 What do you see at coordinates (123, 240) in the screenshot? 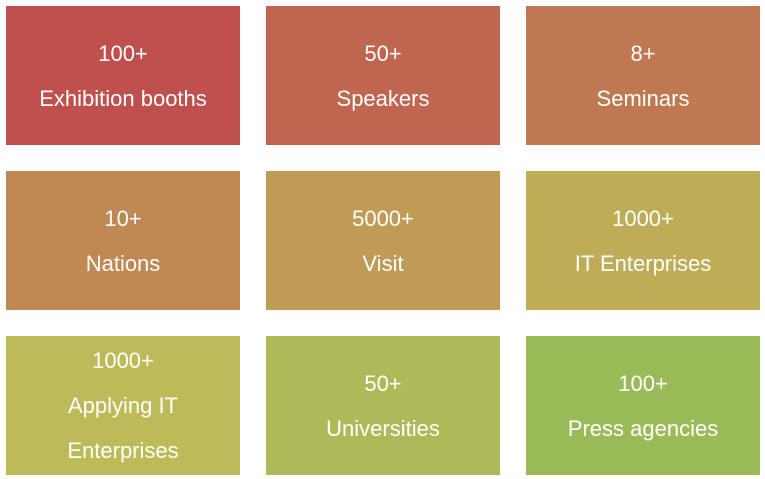
I see `stat-tile: 10+ Nations` at bounding box center [123, 240].